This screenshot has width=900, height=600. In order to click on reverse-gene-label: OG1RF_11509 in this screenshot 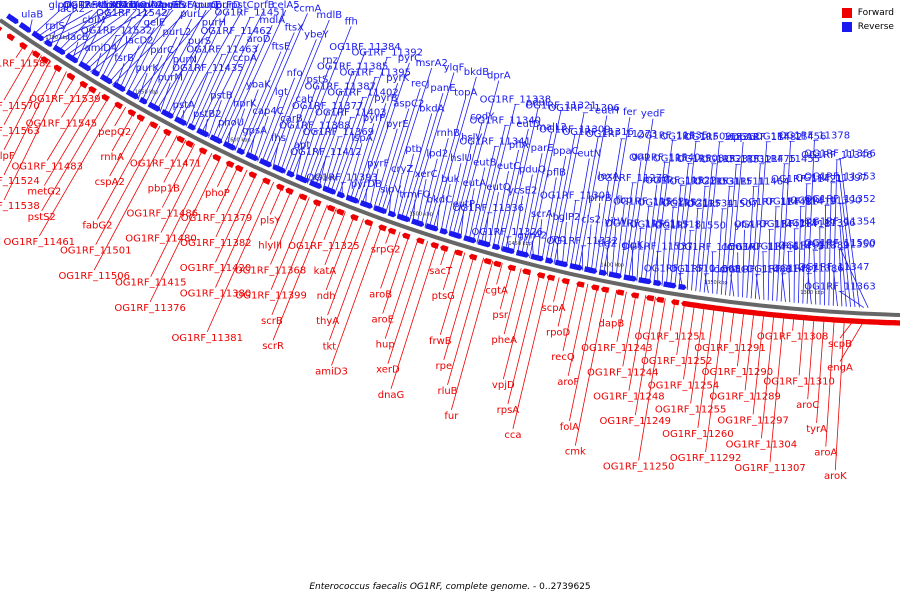, I will do `click(696, 136)`.